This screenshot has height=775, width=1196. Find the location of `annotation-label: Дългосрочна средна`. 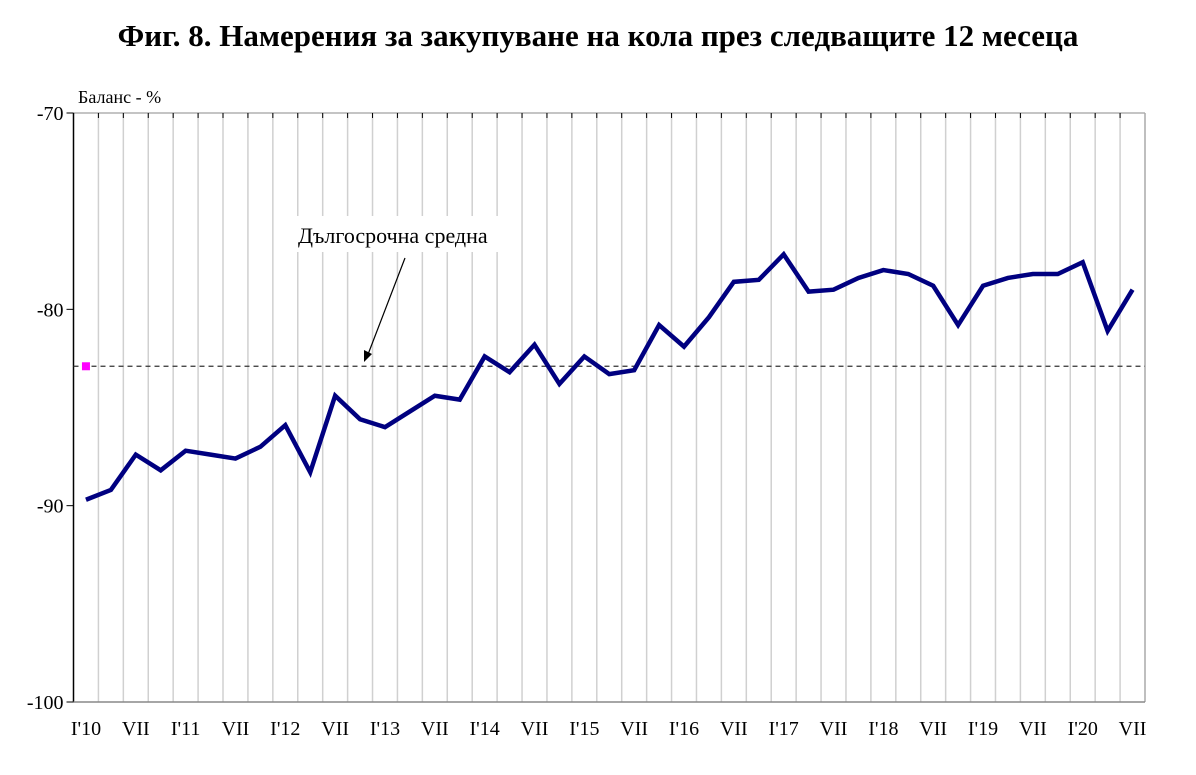

annotation-label: Дългосрочна средна is located at coordinates (393, 235).